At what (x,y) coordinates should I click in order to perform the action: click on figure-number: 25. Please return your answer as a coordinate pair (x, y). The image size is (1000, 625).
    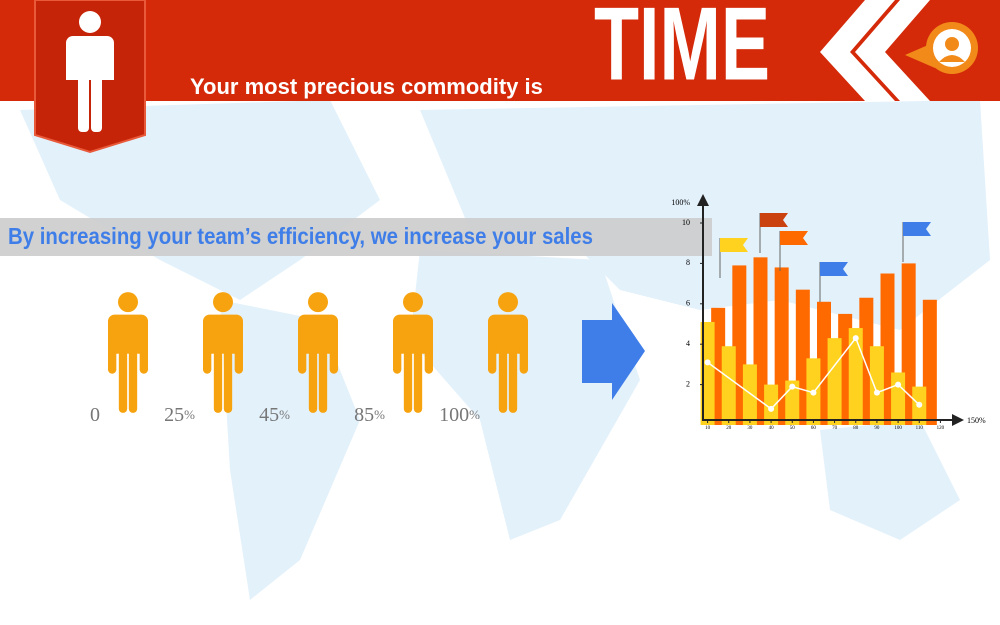
    Looking at the image, I should click on (174, 415).